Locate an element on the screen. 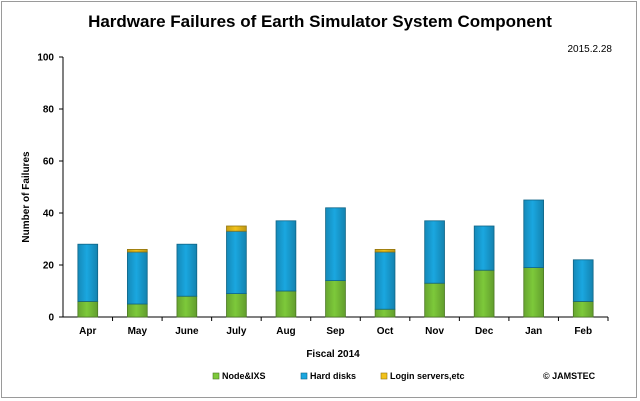  x-tick-label: Aug is located at coordinates (285, 331).